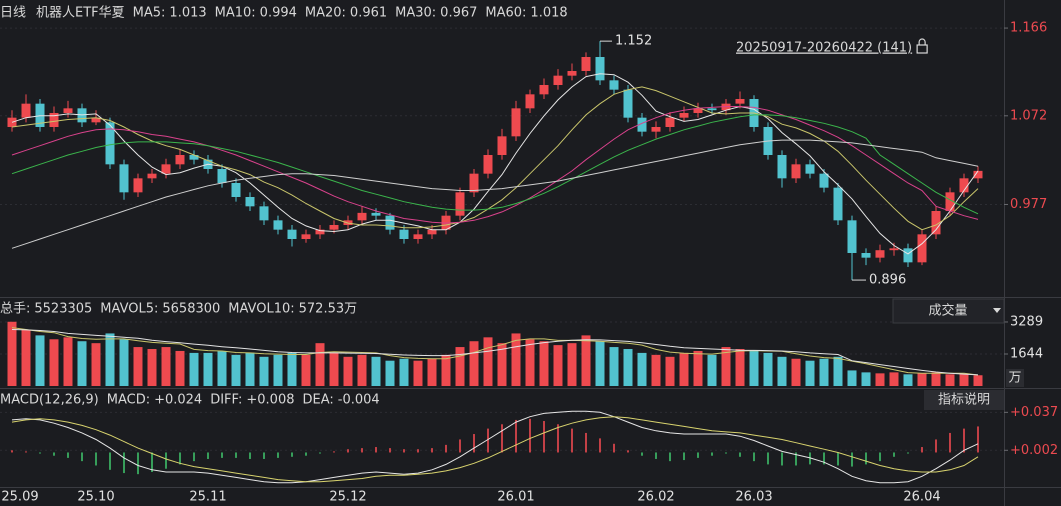 The width and height of the screenshot is (1061, 506). I want to click on legend-name: MA10:, so click(235, 13).